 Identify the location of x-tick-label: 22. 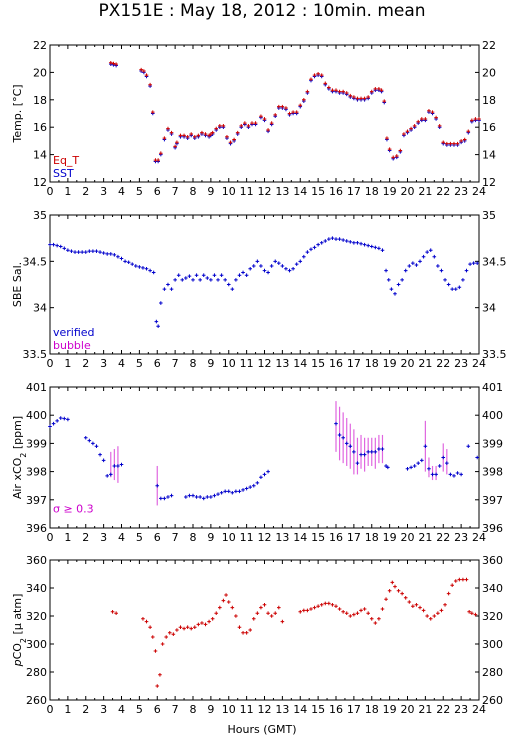
(443, 191).